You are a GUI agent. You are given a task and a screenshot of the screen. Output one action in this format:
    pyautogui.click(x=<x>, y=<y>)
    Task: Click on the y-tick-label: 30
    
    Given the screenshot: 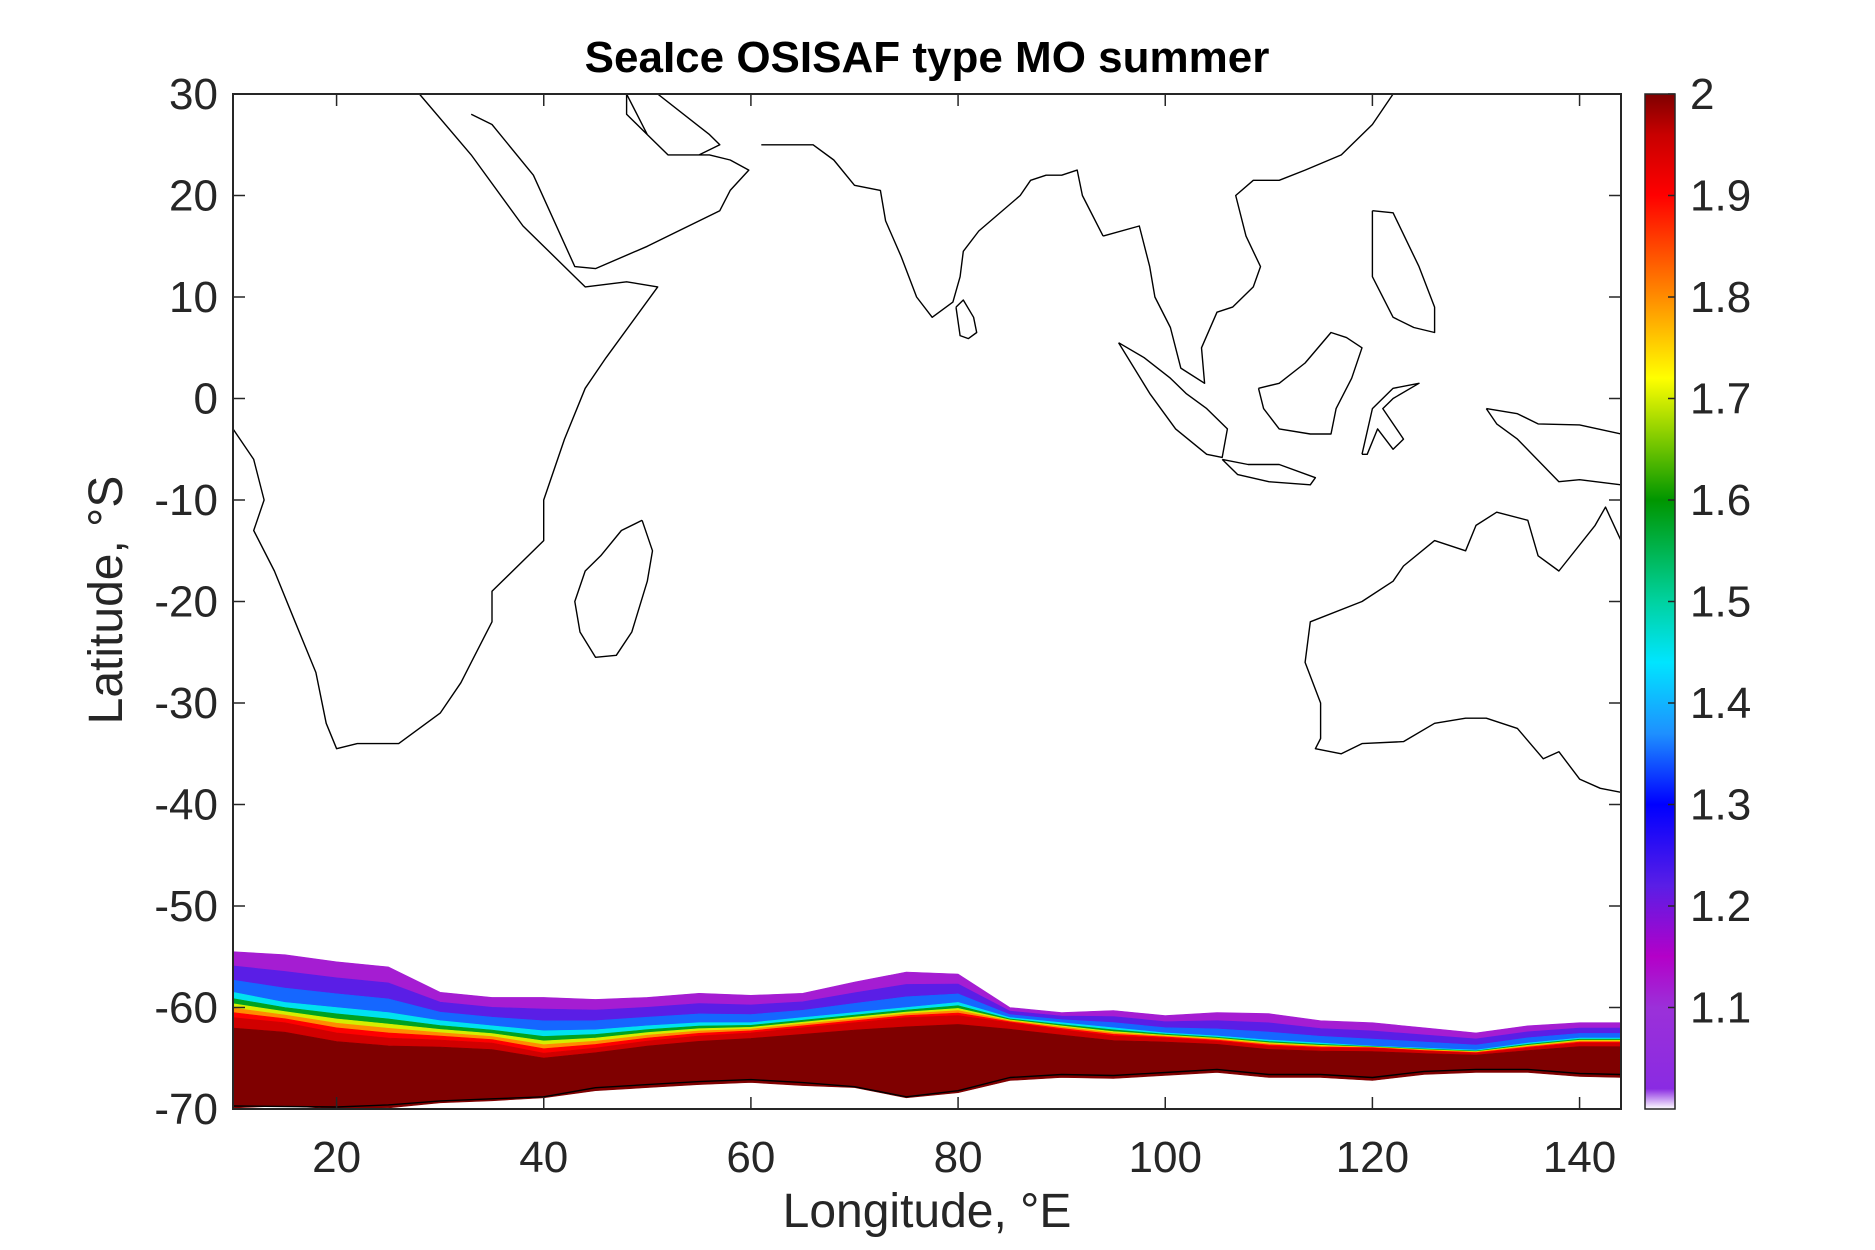 What is the action you would take?
    pyautogui.click(x=193, y=94)
    